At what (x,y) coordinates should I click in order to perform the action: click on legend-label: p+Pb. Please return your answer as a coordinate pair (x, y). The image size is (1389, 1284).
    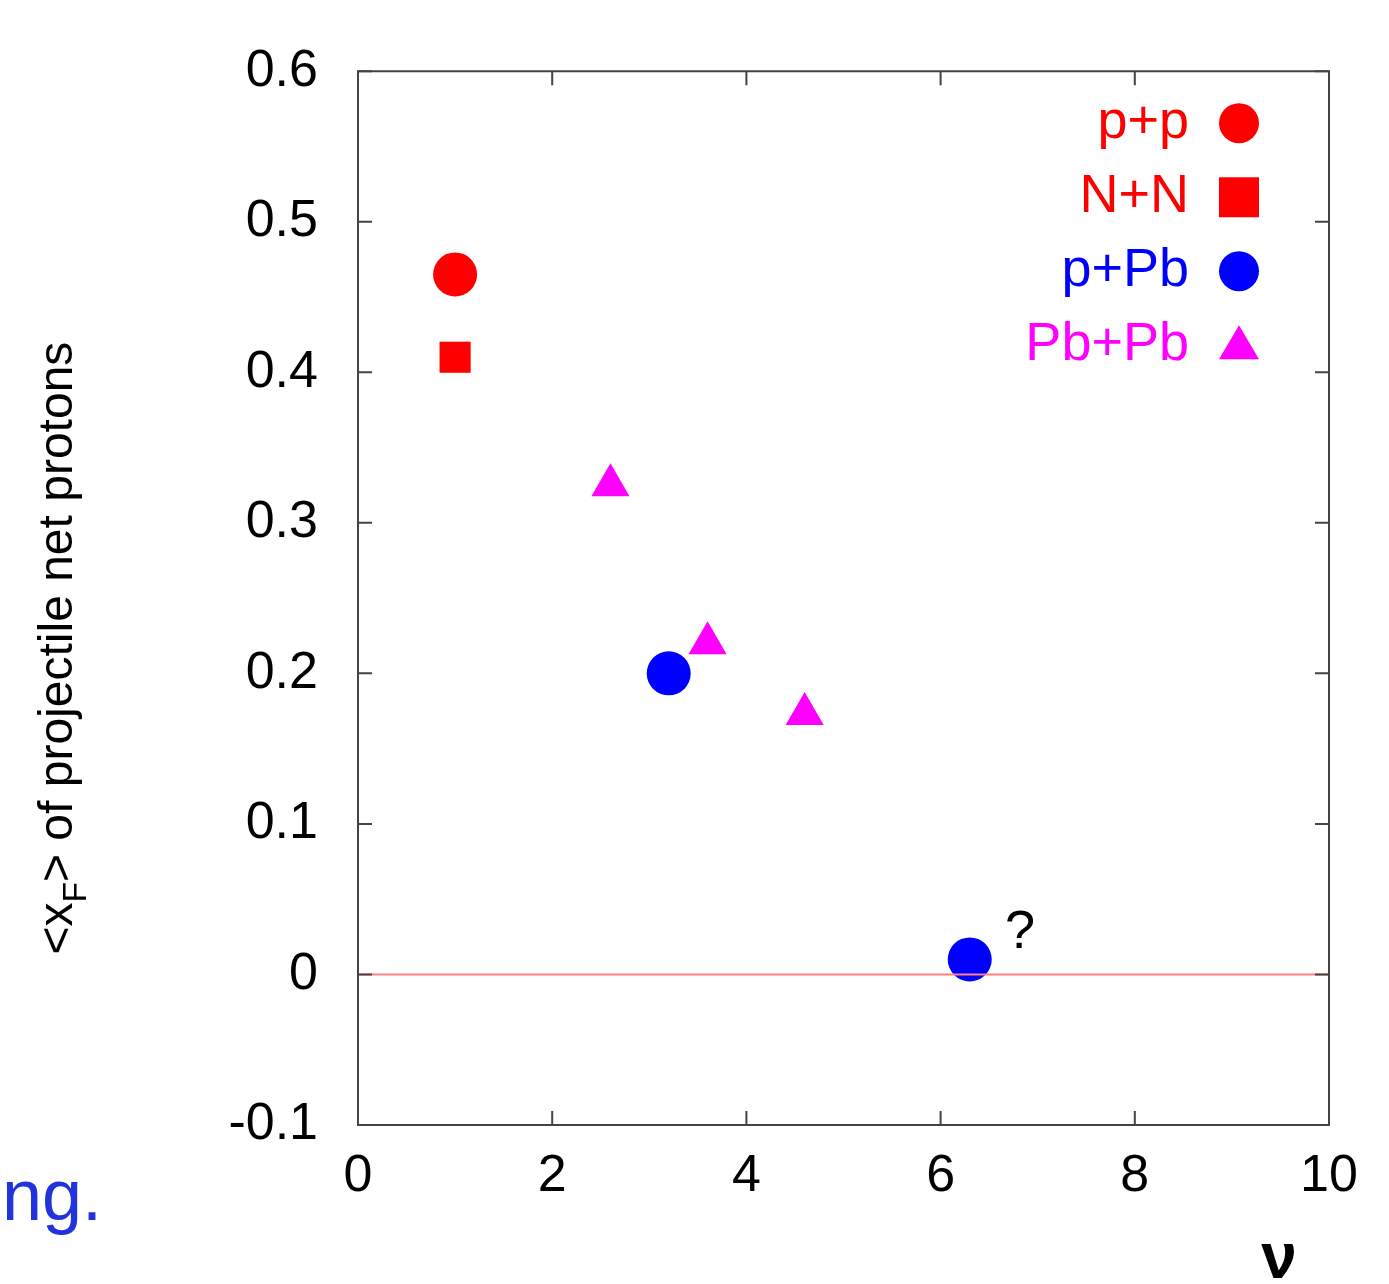
    Looking at the image, I should click on (1125, 267).